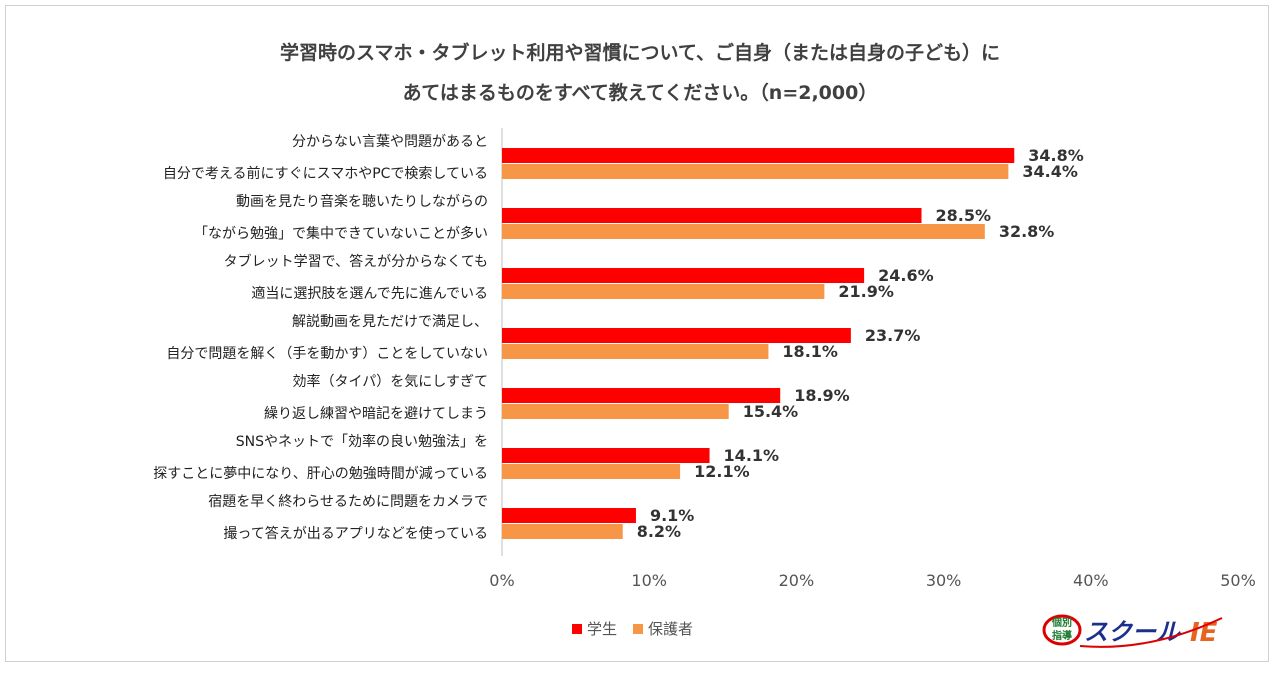 Image resolution: width=1280 pixels, height=691 pixels. What do you see at coordinates (362, 201) in the screenshot?
I see `category-label: 動画を見たり音楽を聴いたりしながらの` at bounding box center [362, 201].